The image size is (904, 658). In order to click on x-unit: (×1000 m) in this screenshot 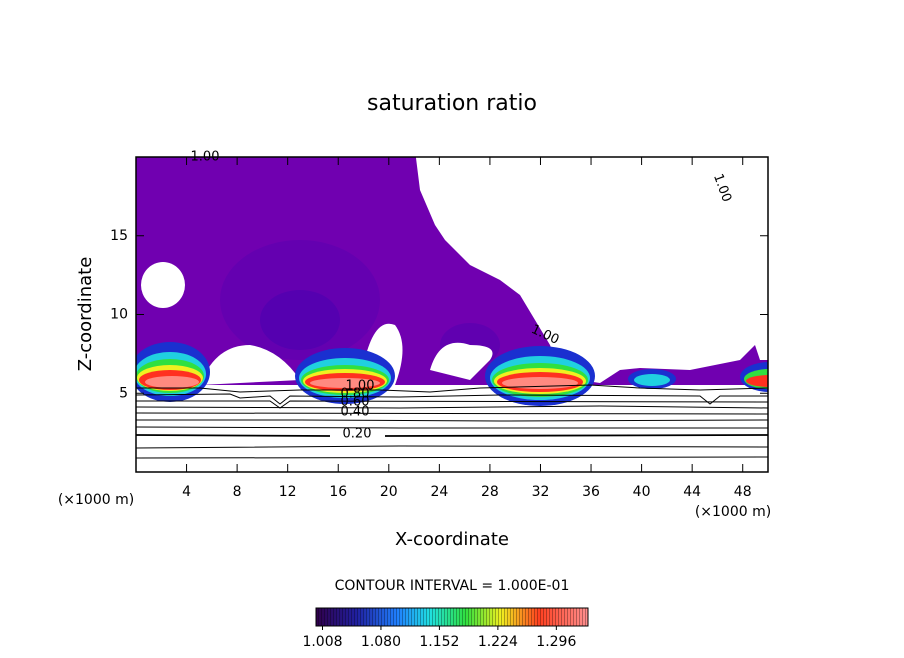, I will do `click(733, 512)`.